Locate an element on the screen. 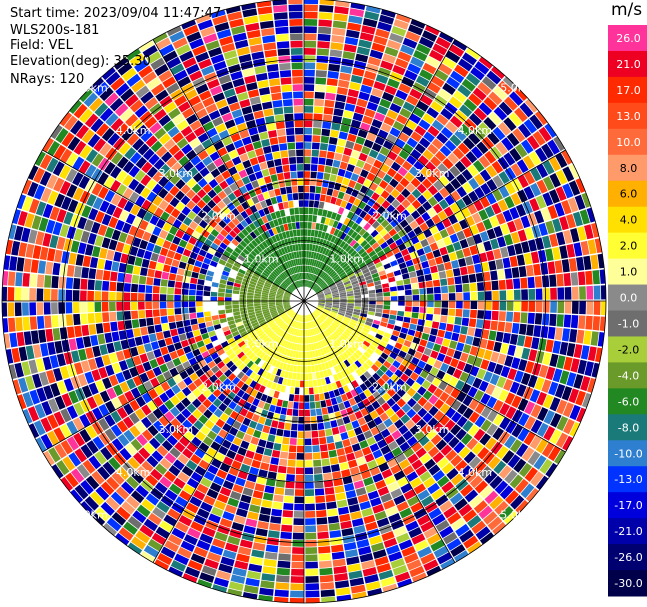 This screenshot has width=647, height=607. colorbar-tick-label: 21.0 is located at coordinates (628, 64).